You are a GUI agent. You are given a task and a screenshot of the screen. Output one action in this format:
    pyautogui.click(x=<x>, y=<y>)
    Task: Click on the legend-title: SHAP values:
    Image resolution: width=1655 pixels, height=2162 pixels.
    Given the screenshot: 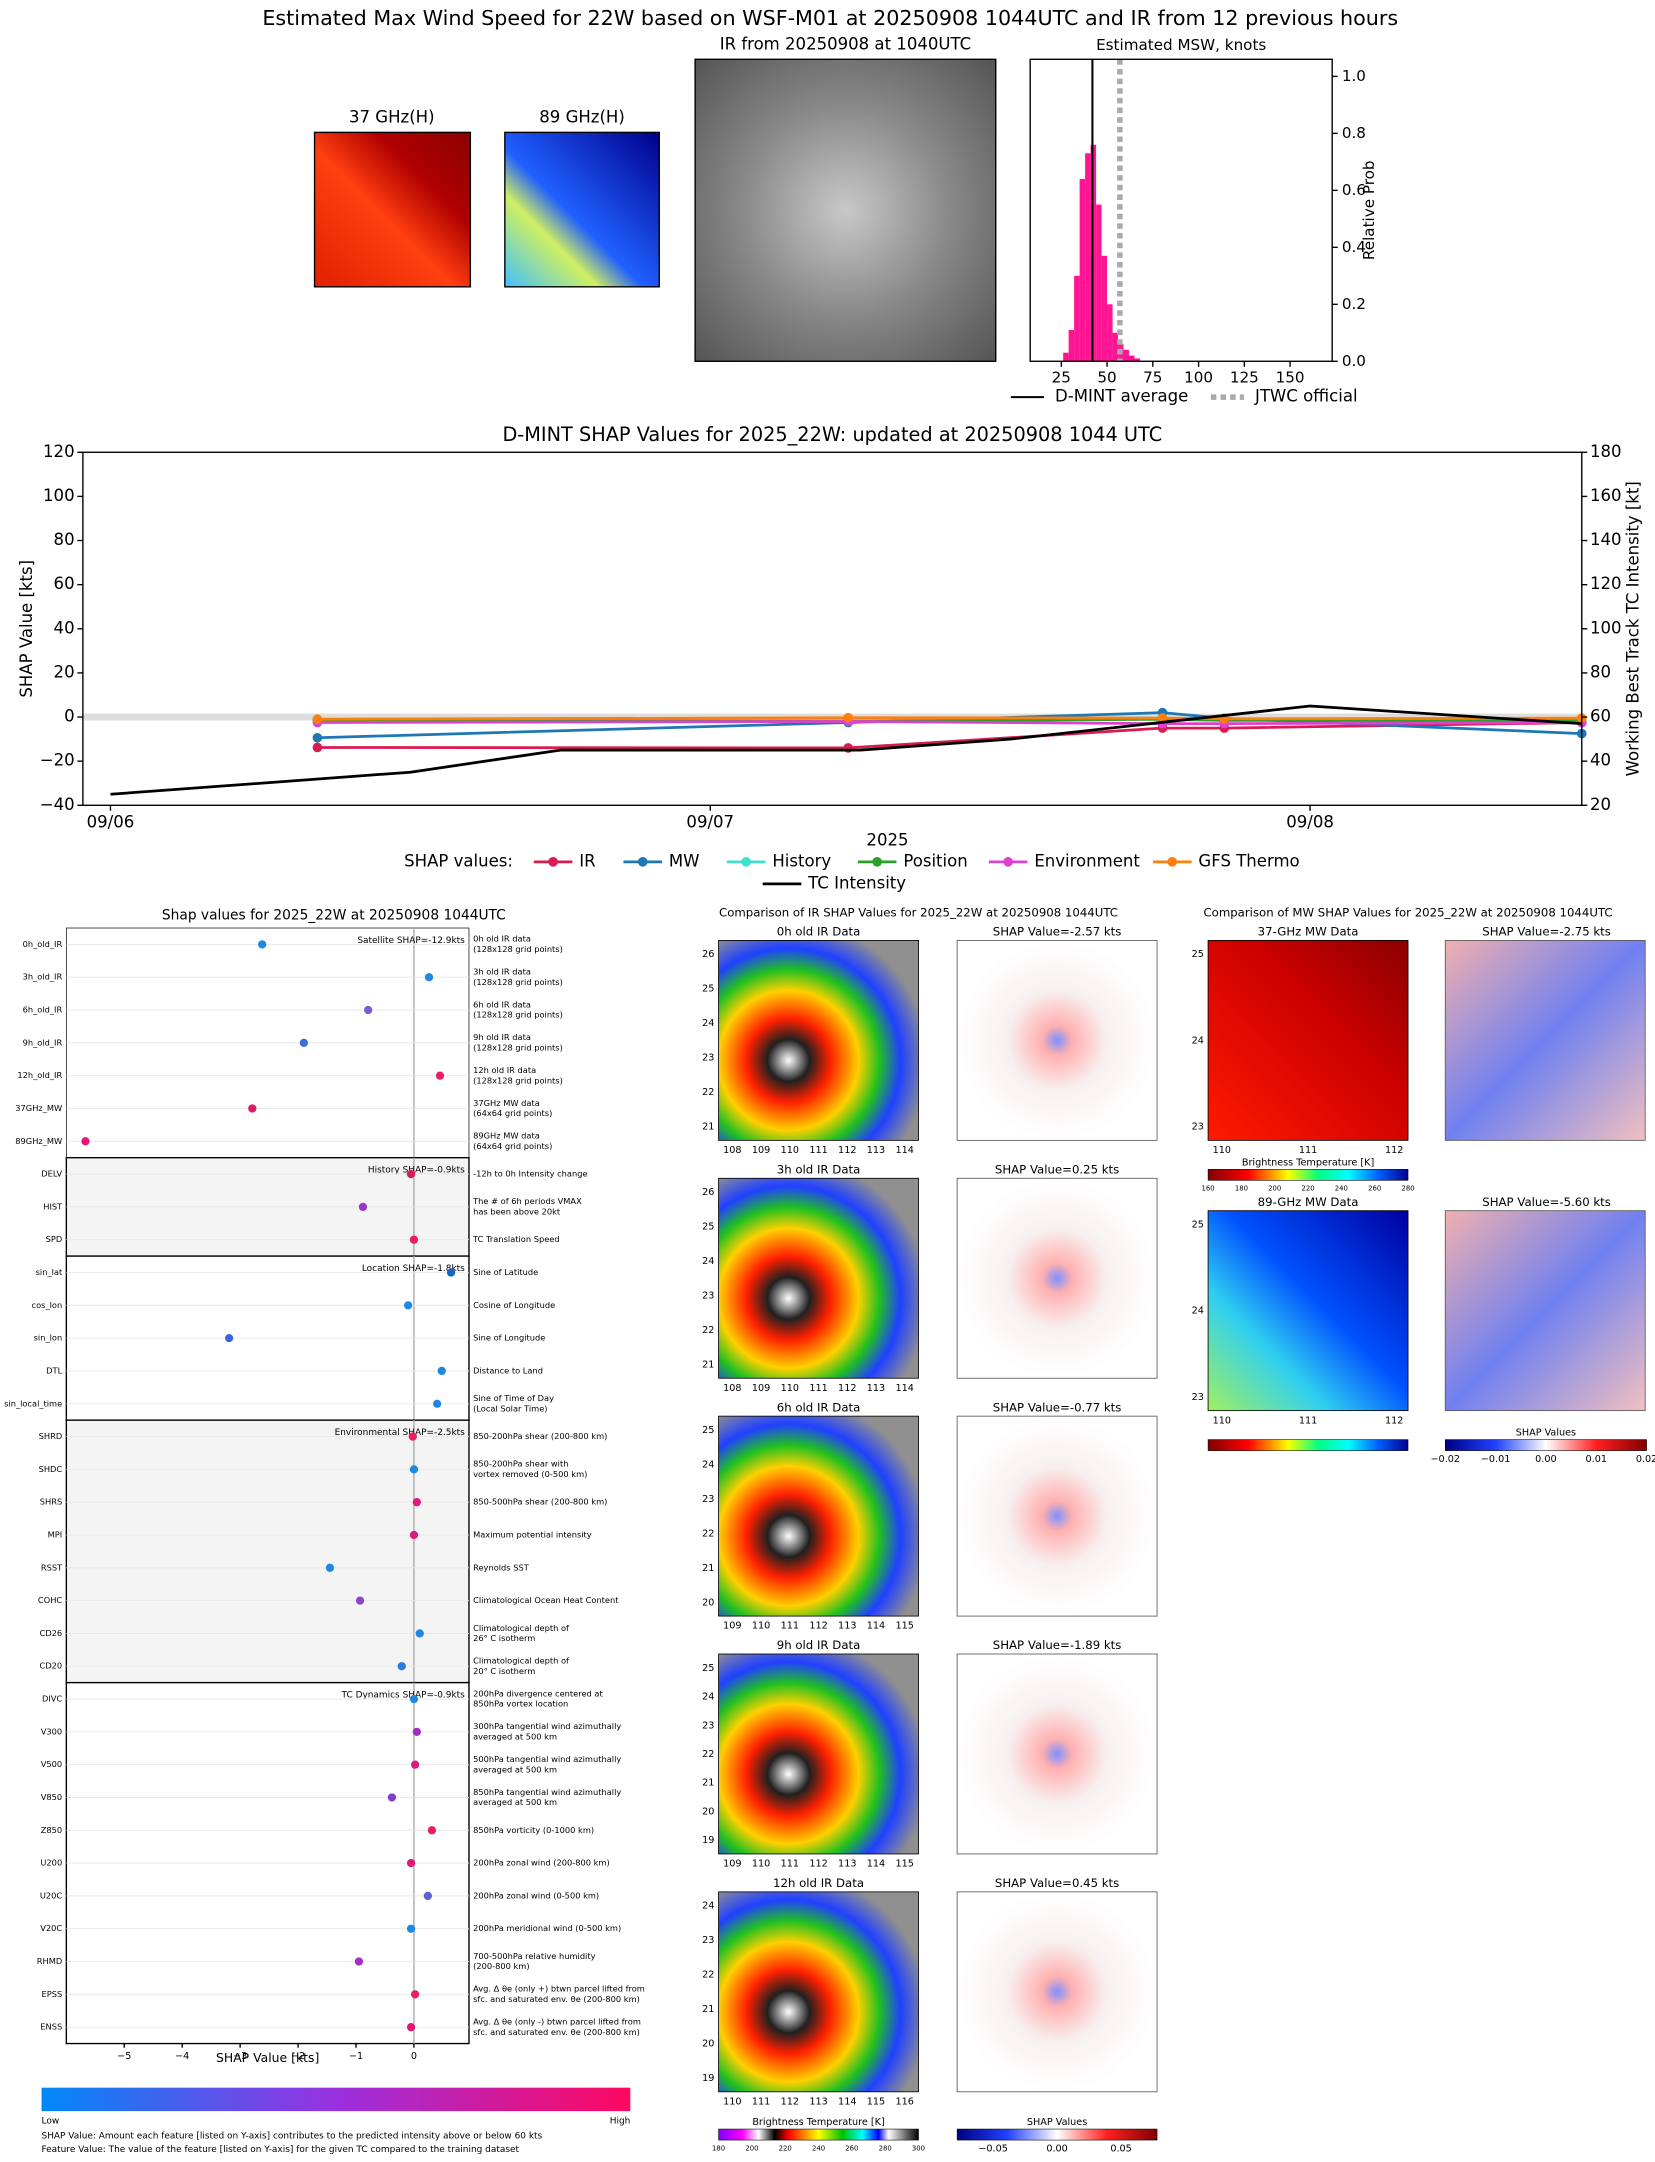 What is the action you would take?
    pyautogui.click(x=458, y=860)
    